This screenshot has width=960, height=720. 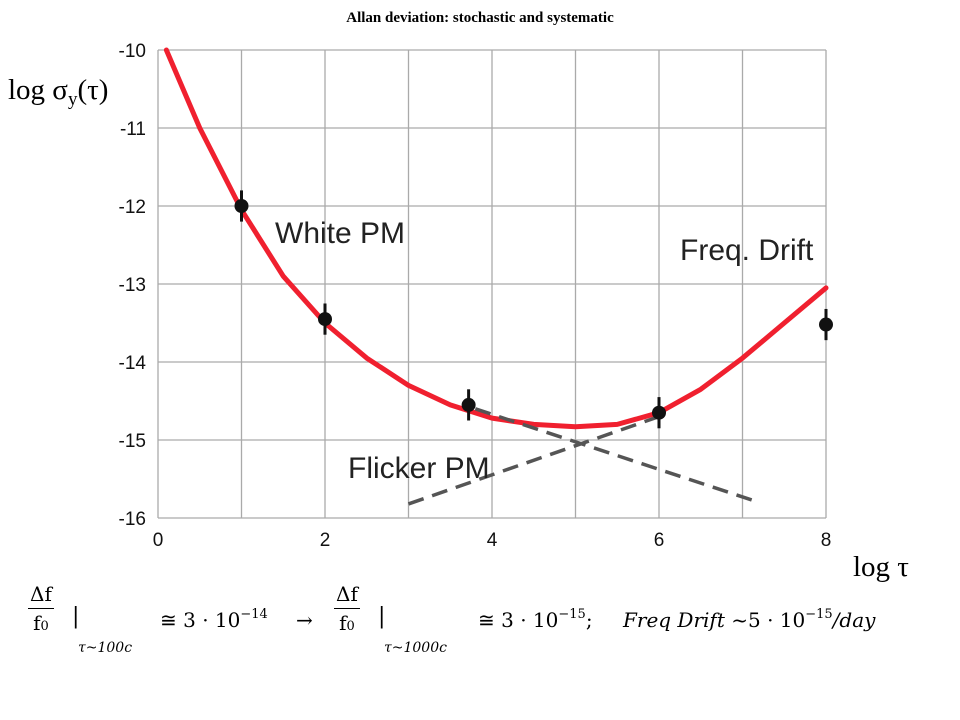 I want to click on evaluation-bar-1: |, so click(x=76, y=616).